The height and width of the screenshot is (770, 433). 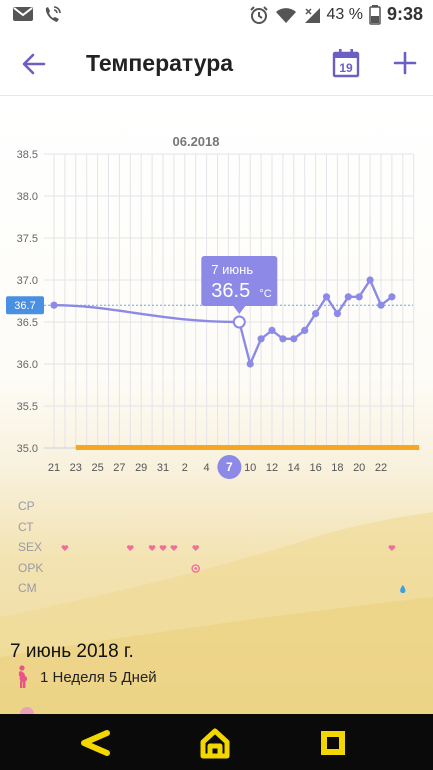 I want to click on wifi-icon, so click(x=285, y=15).